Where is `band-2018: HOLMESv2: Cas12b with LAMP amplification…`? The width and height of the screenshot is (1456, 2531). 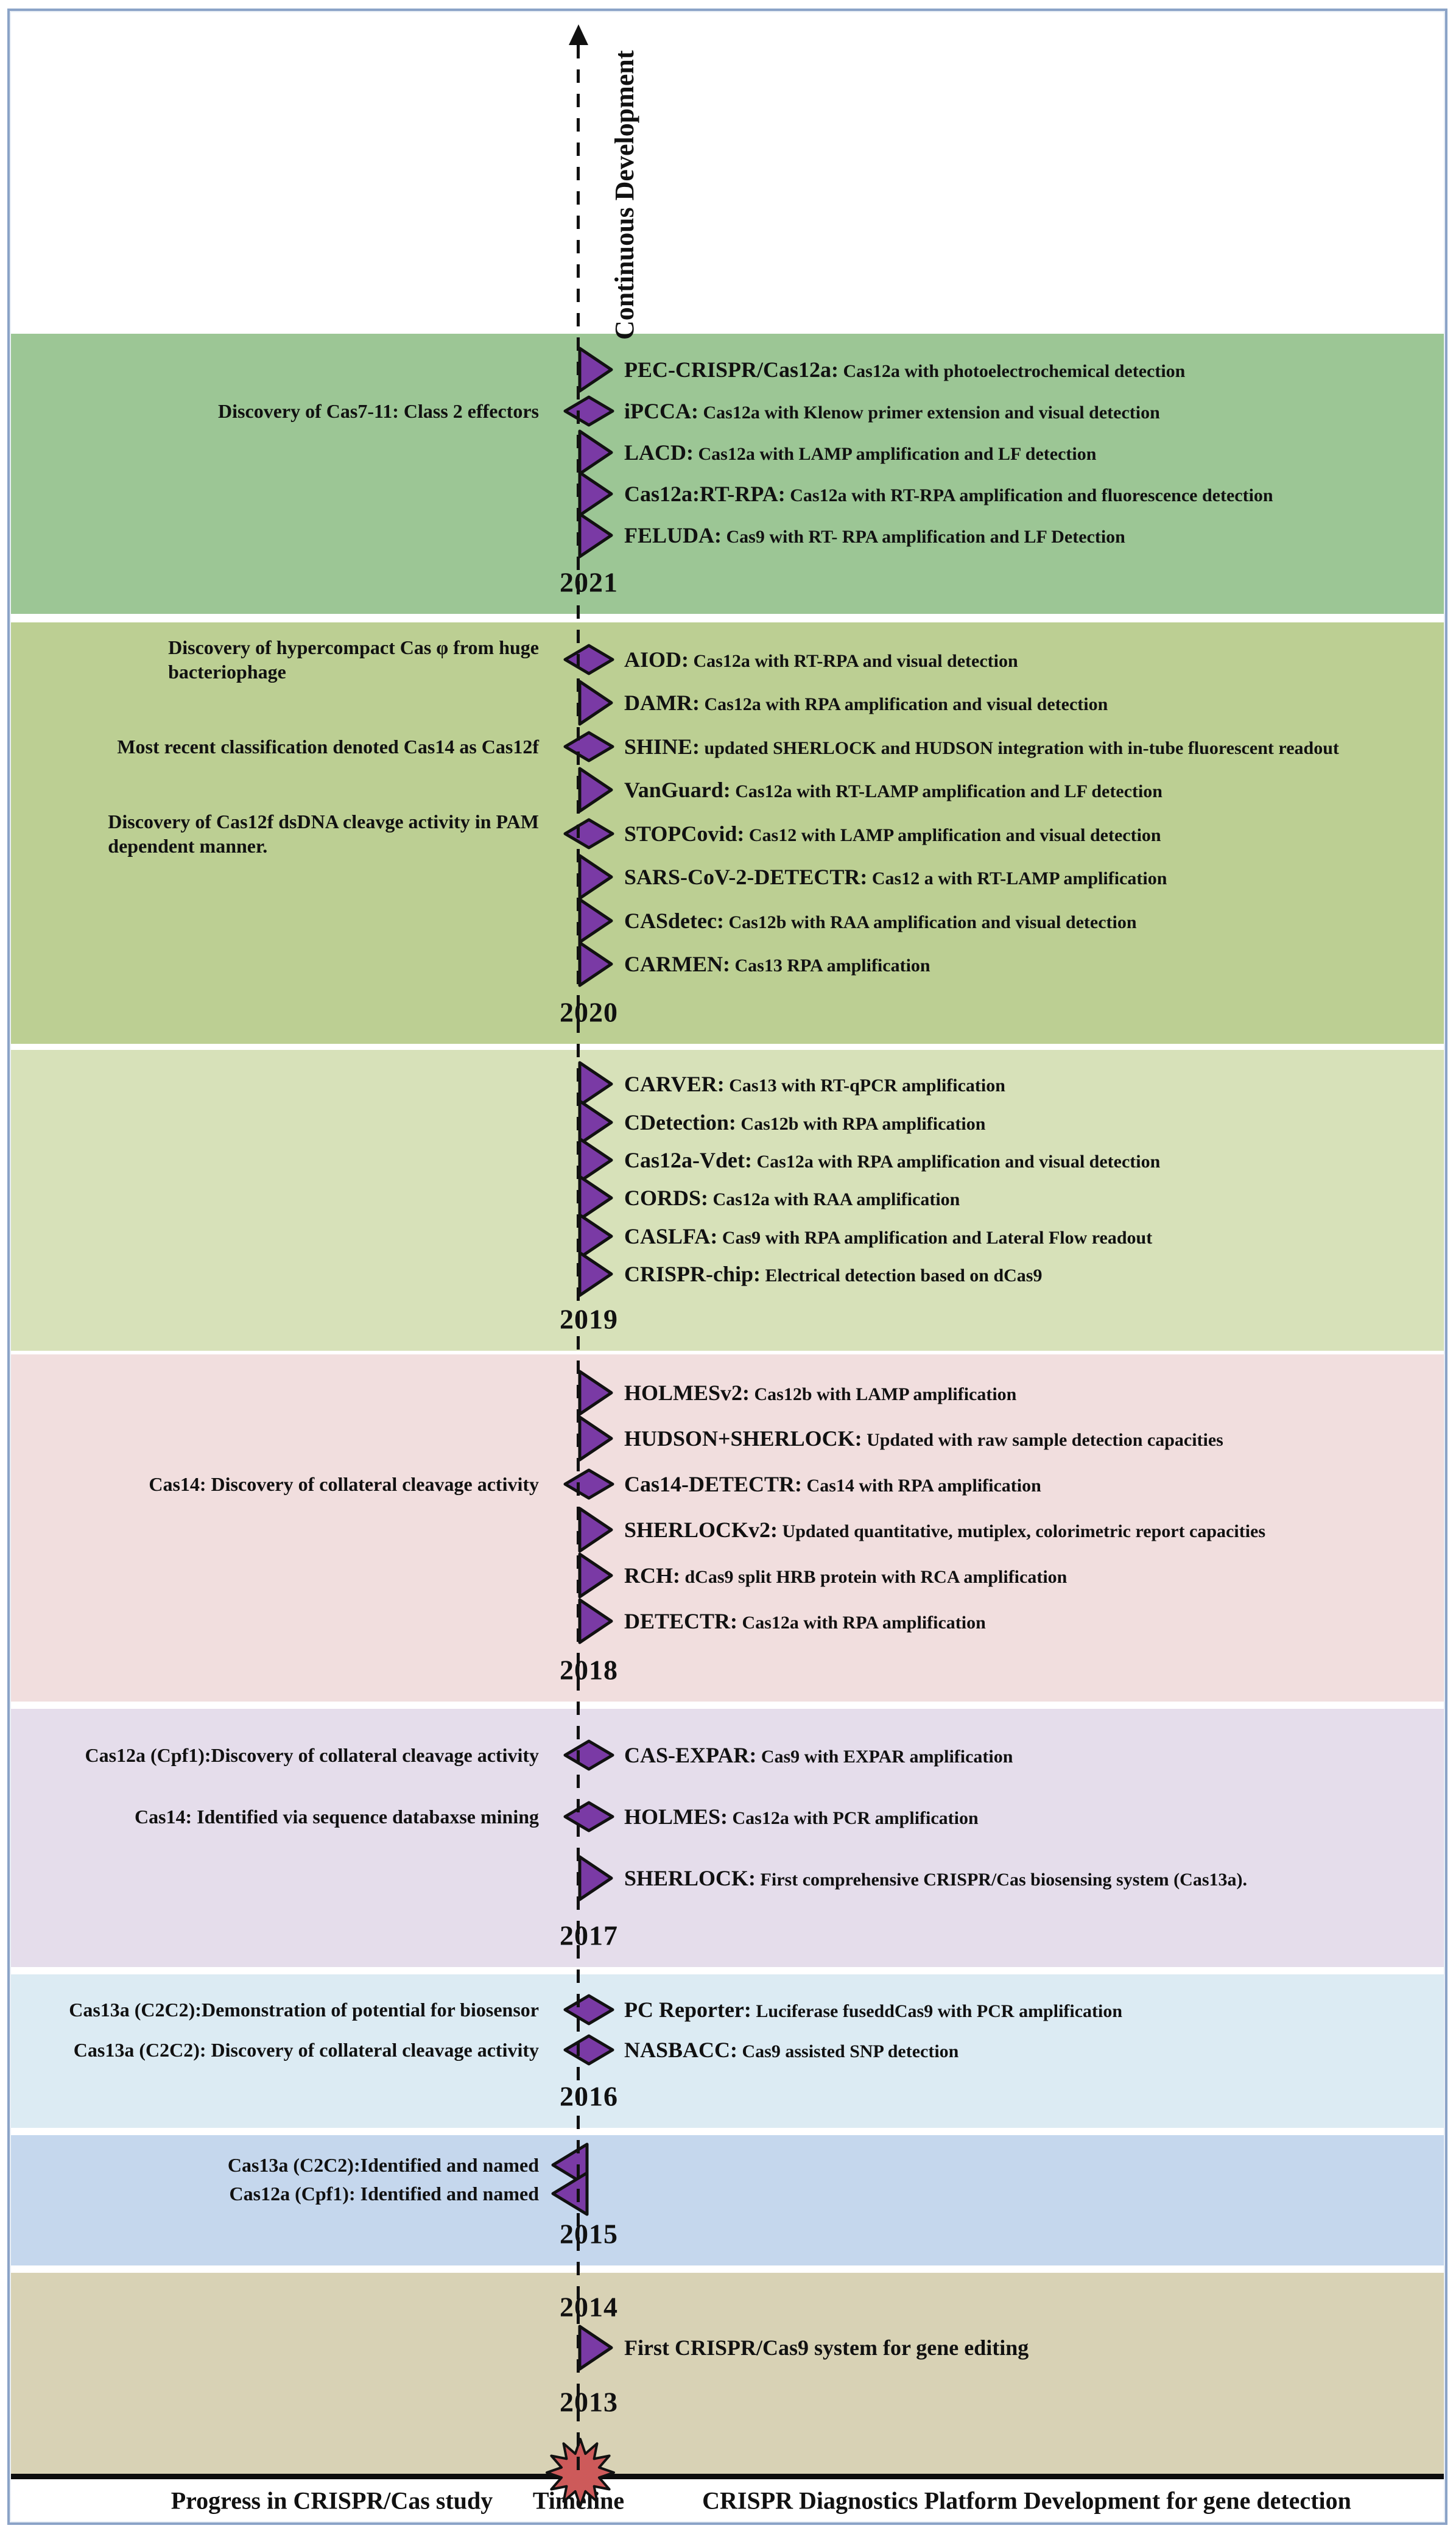
band-2018: HOLMESv2: Cas12b with LAMP amplification… is located at coordinates (728, 1528).